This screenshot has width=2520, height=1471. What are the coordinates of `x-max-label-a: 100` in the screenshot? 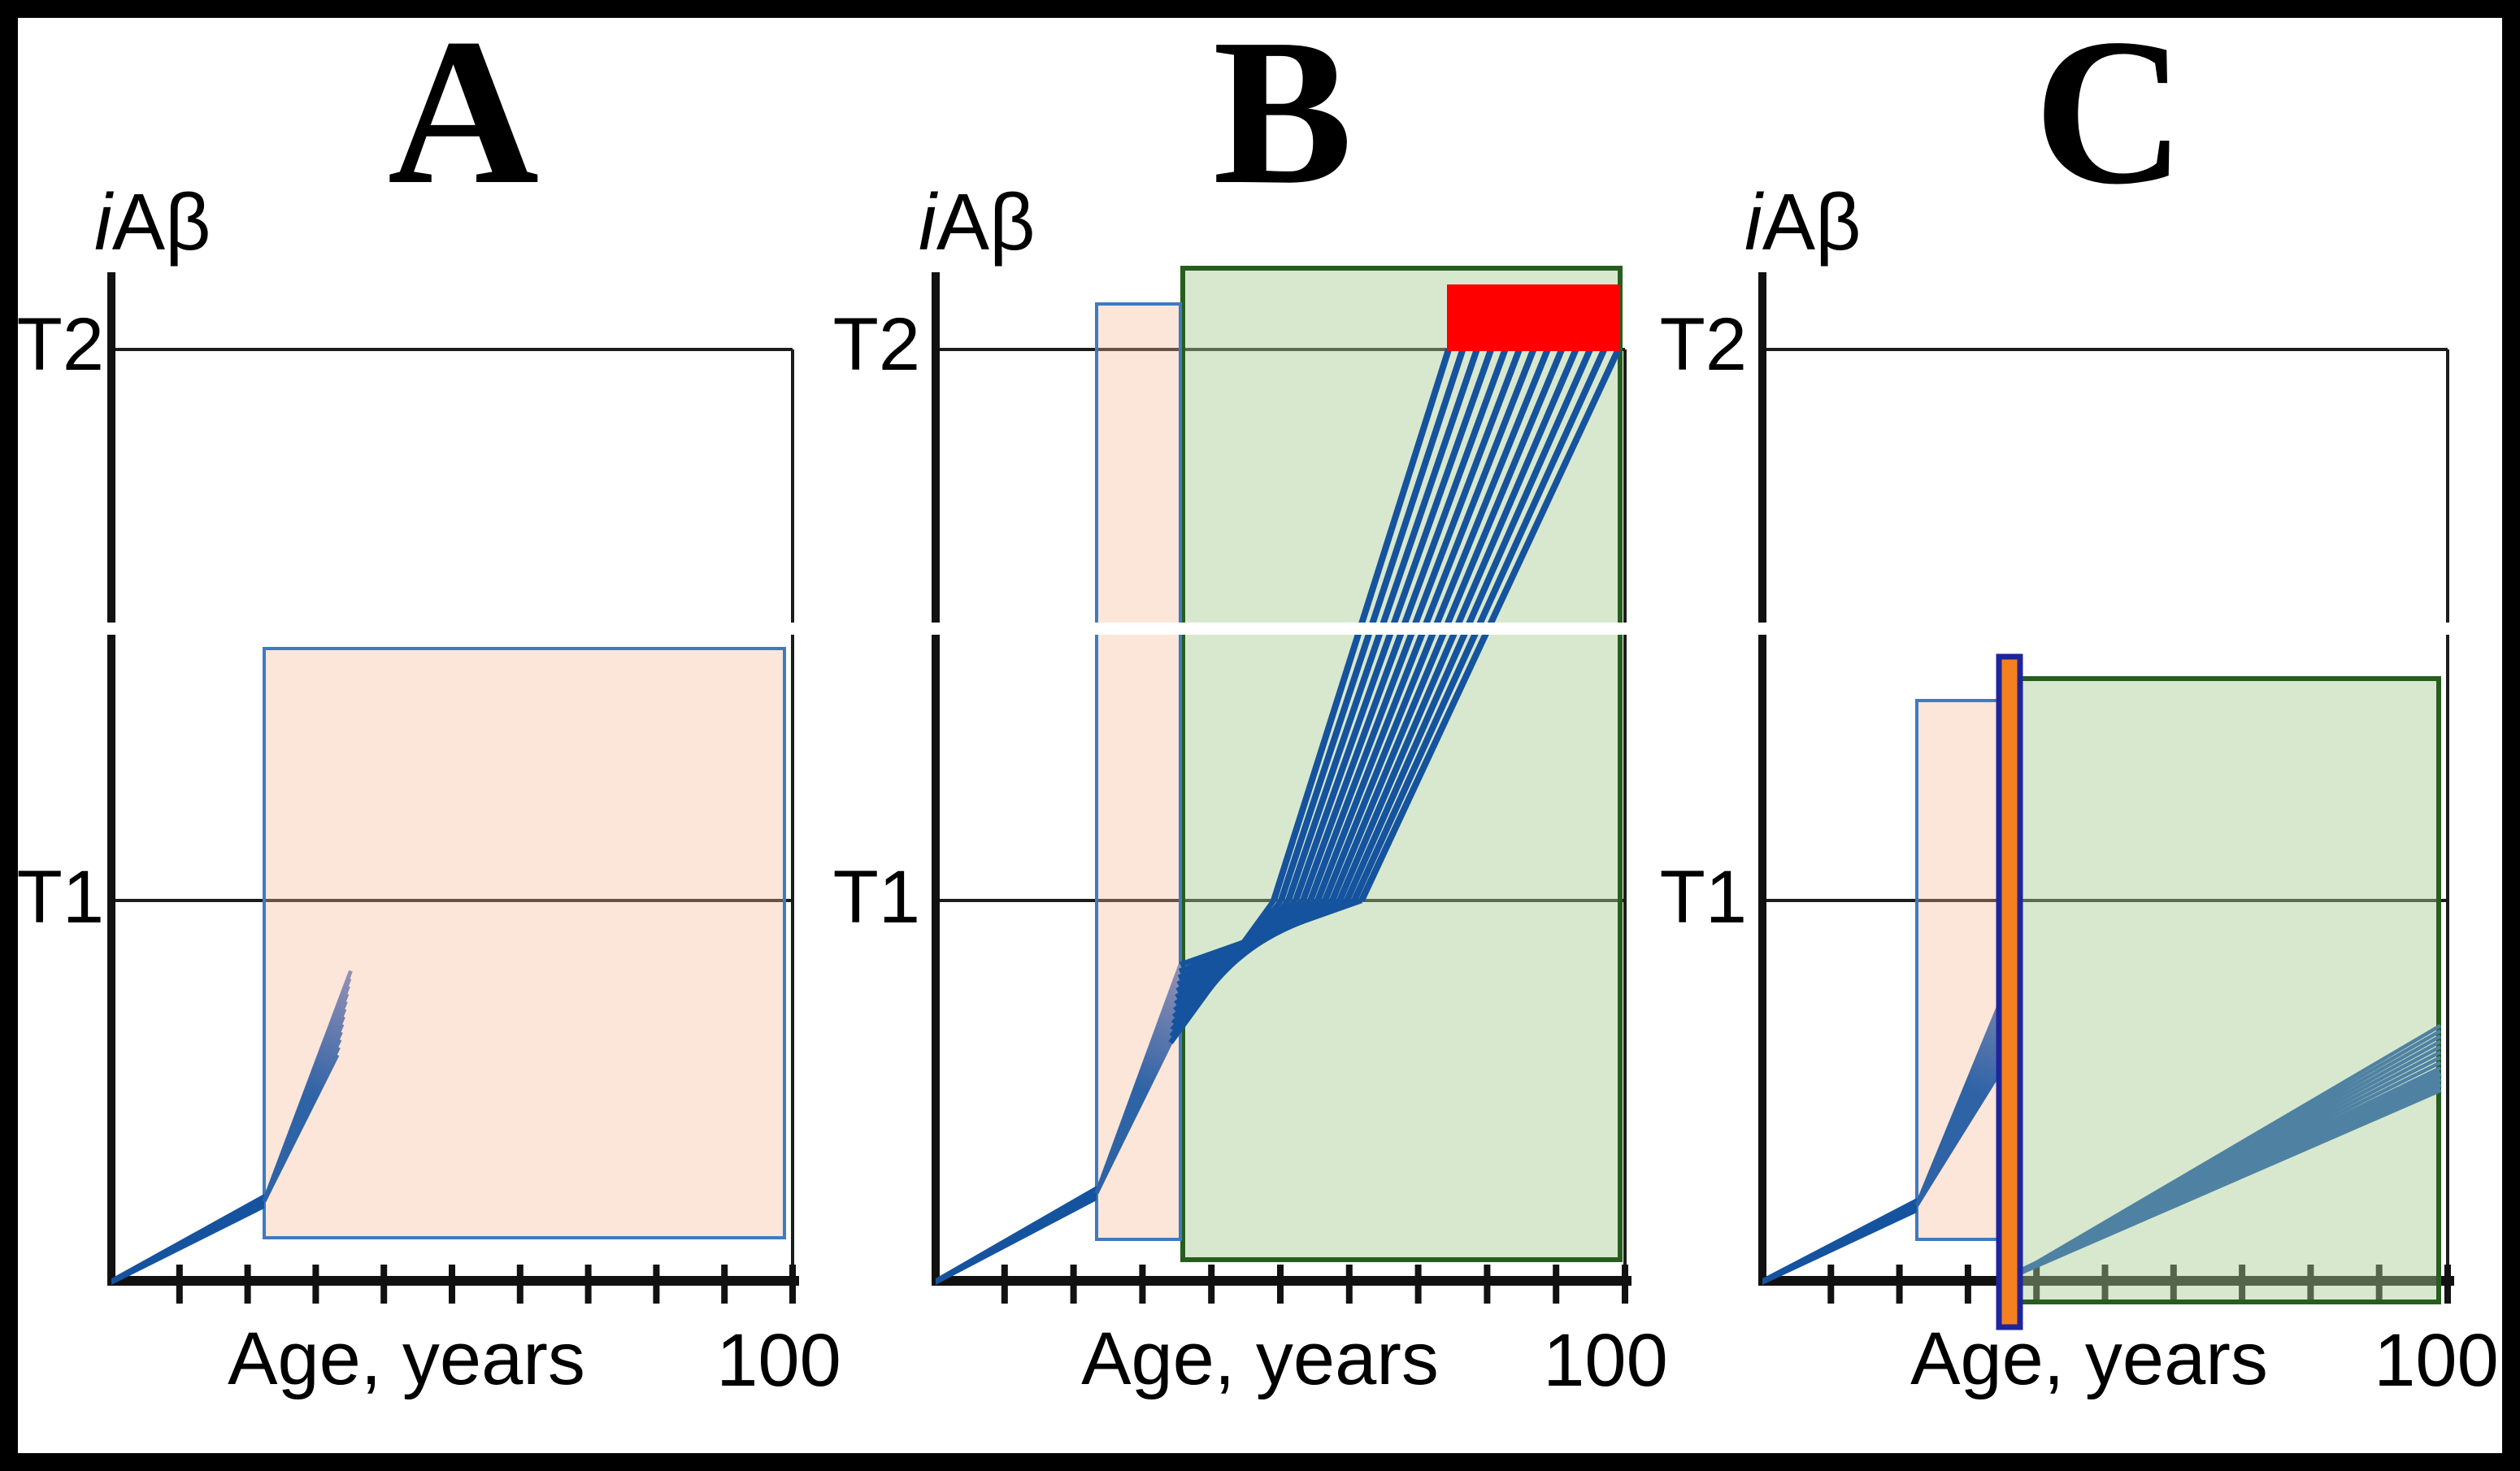 It's located at (778, 1360).